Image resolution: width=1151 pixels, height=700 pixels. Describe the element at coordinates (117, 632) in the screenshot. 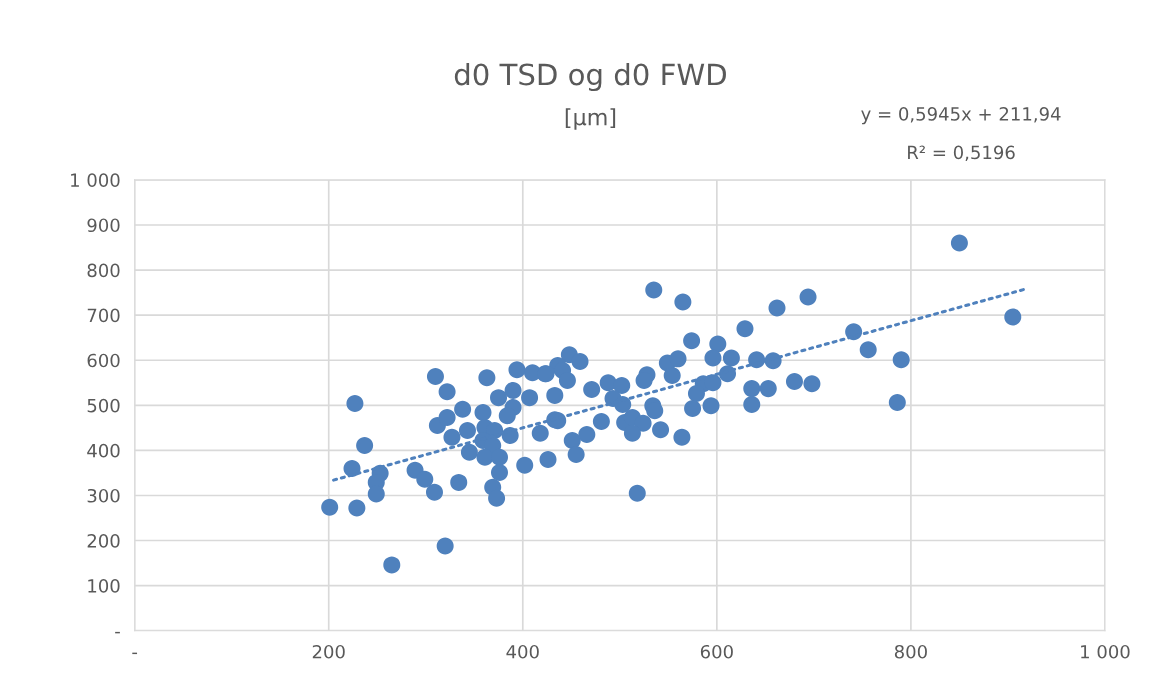

I see `y-tick-label: -` at that location.